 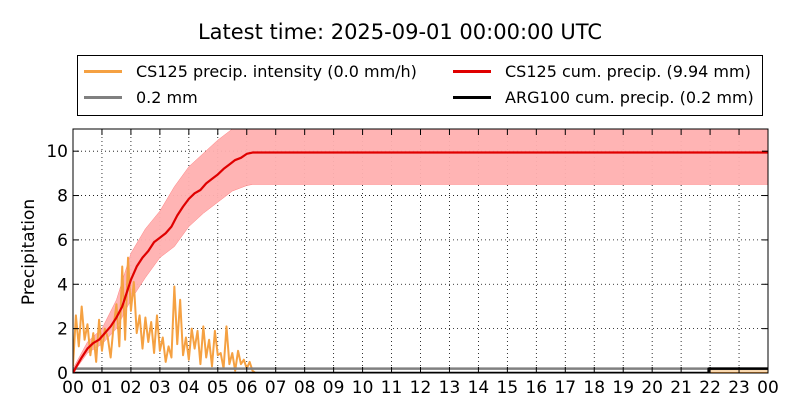 I want to click on y-tick-label: 2, so click(x=62, y=330).